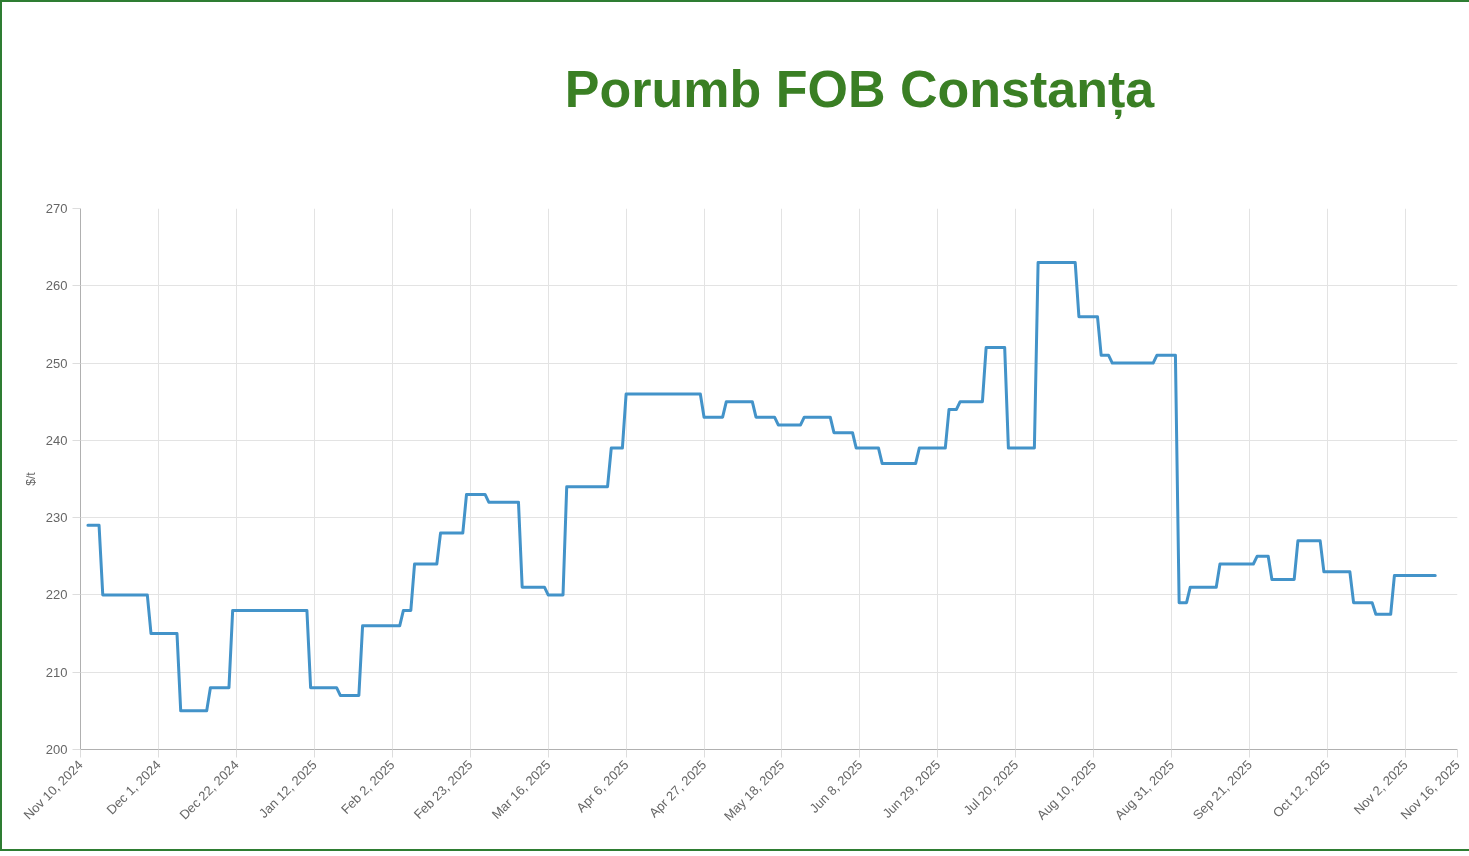 The image size is (1469, 856). What do you see at coordinates (56, 672) in the screenshot?
I see `y-tick-label: 210` at bounding box center [56, 672].